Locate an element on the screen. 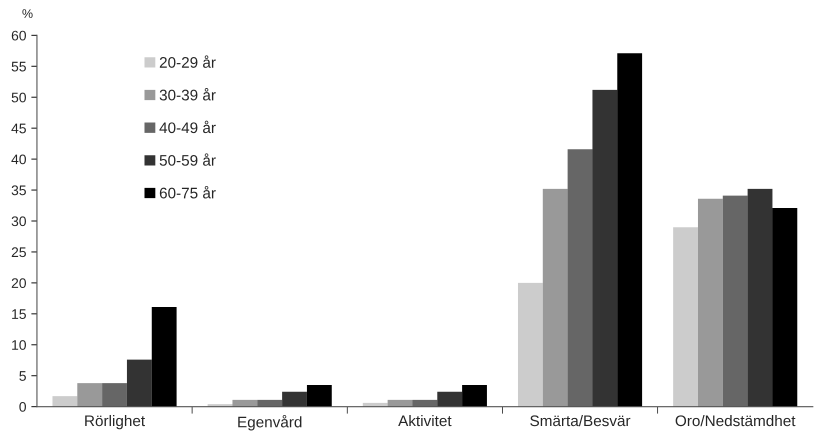  x-tick-label: Egenvård is located at coordinates (270, 422).